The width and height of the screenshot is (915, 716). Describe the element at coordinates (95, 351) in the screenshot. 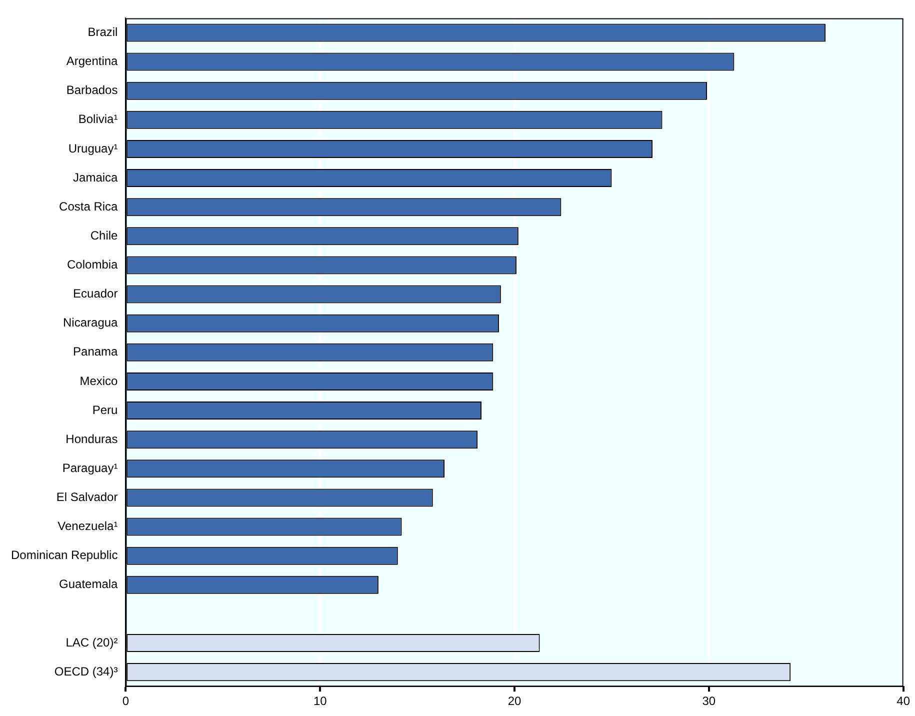

I see `y-tick-label: Panama` at that location.